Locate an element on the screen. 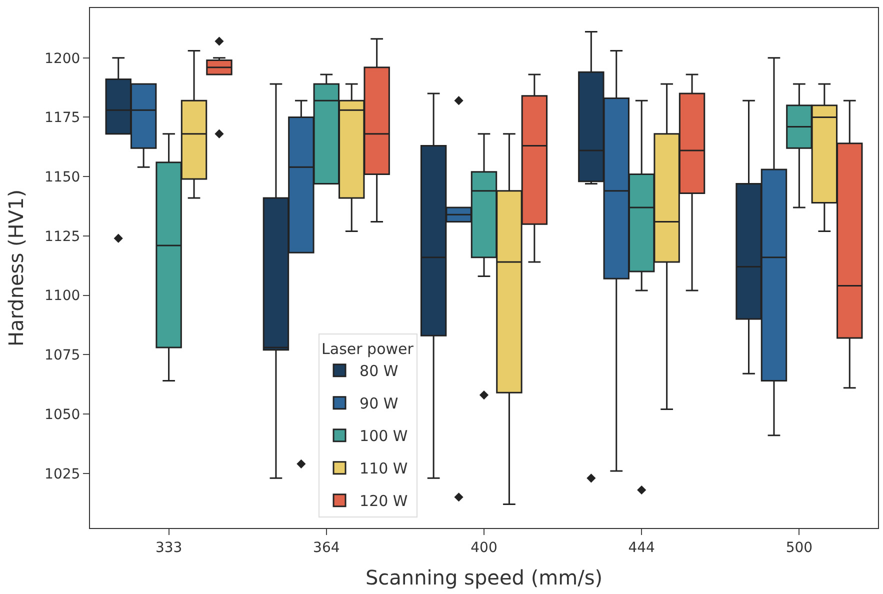 This screenshot has width=883, height=594. y-tick-label: 1150 is located at coordinates (62, 177).